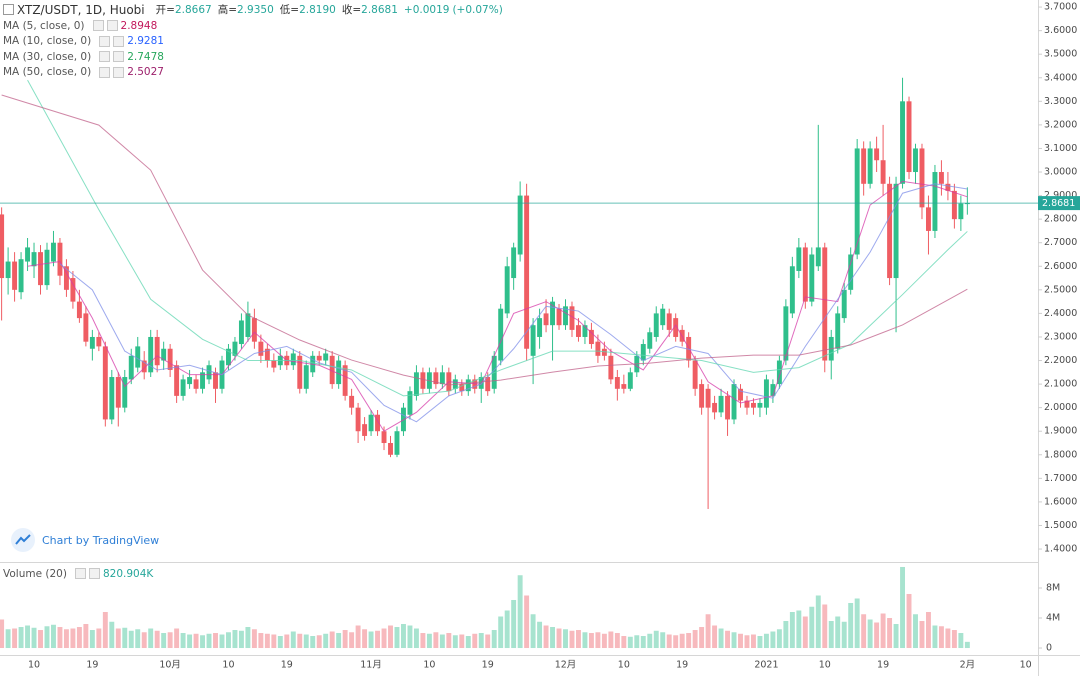 The image size is (1080, 676). Describe the element at coordinates (624, 665) in the screenshot. I see `x-tick-label: 10` at that location.